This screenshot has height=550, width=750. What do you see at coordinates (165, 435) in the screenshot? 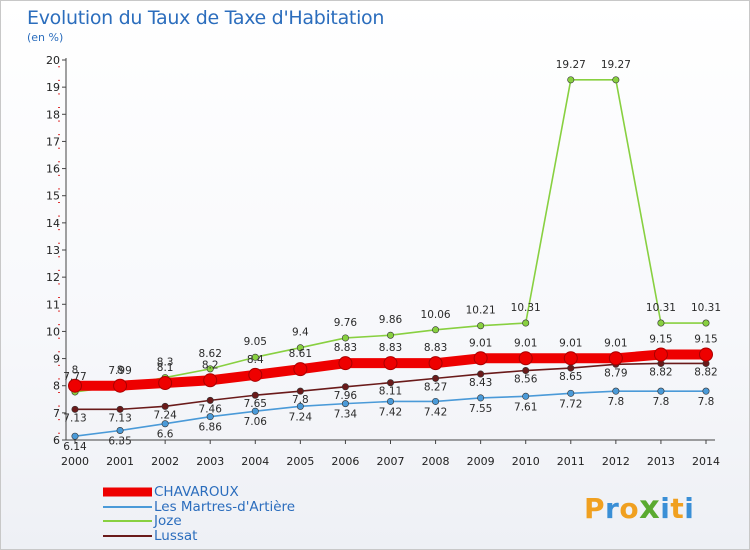
I see `data-label-les-martres-d-arti-re: 6.6` at bounding box center [165, 435].